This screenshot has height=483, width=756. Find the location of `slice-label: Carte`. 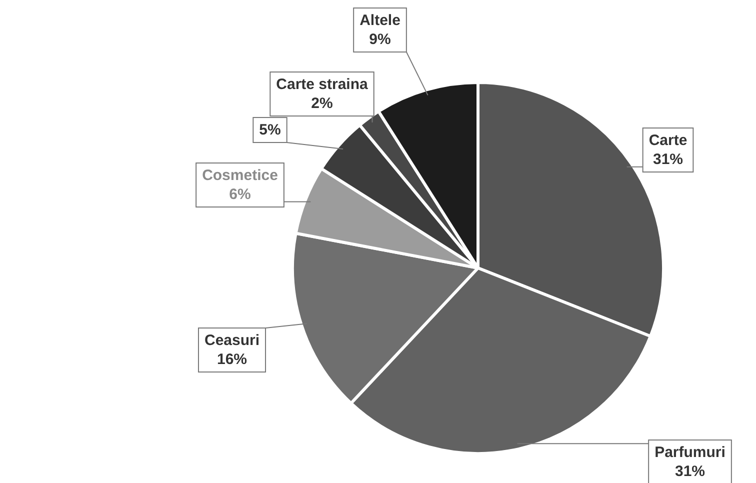

slice-label: Carte is located at coordinates (668, 141).